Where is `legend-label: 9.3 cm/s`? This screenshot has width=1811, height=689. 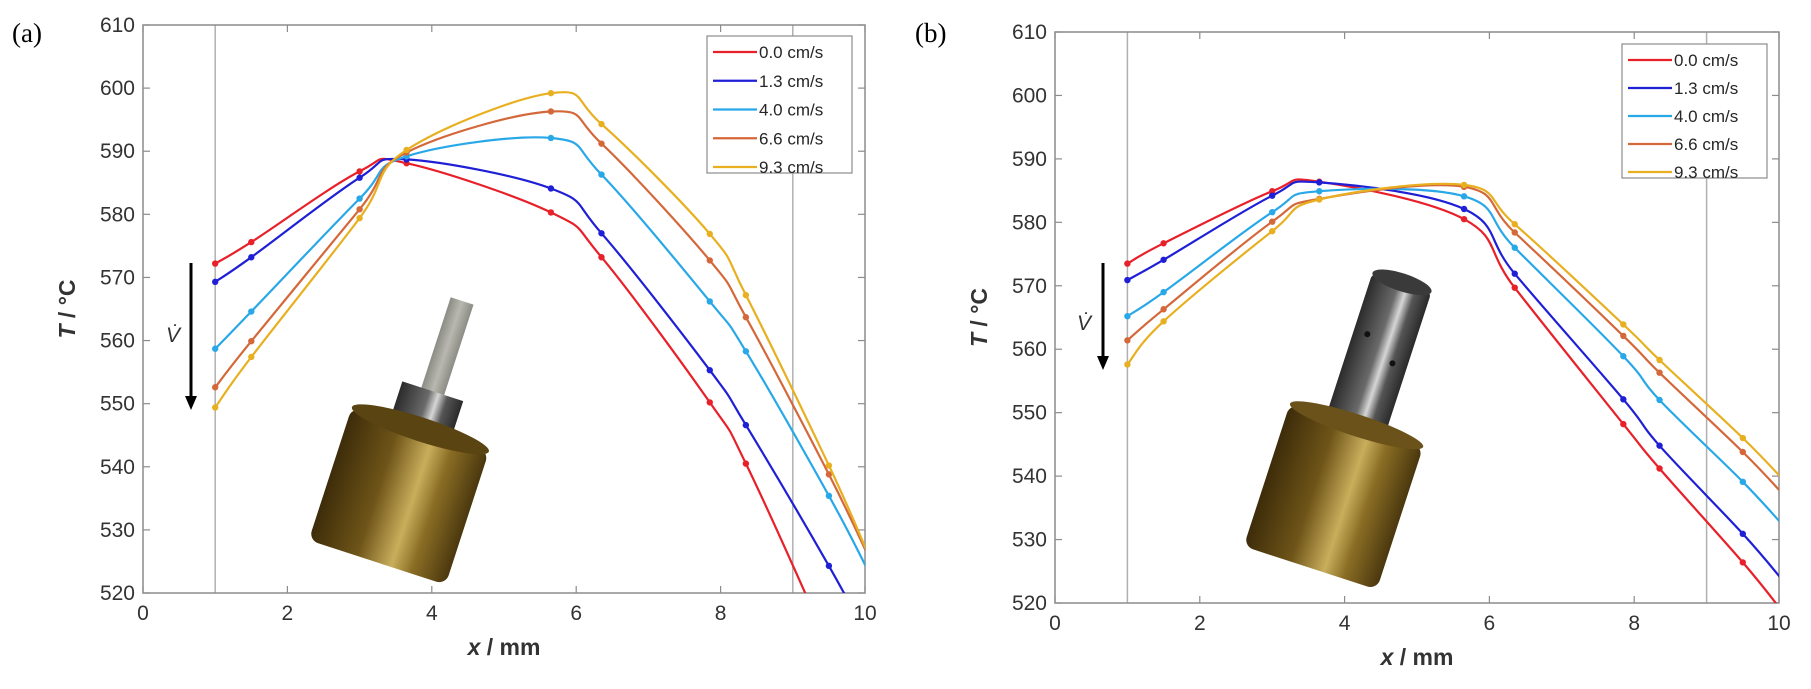
legend-label: 9.3 cm/s is located at coordinates (791, 167).